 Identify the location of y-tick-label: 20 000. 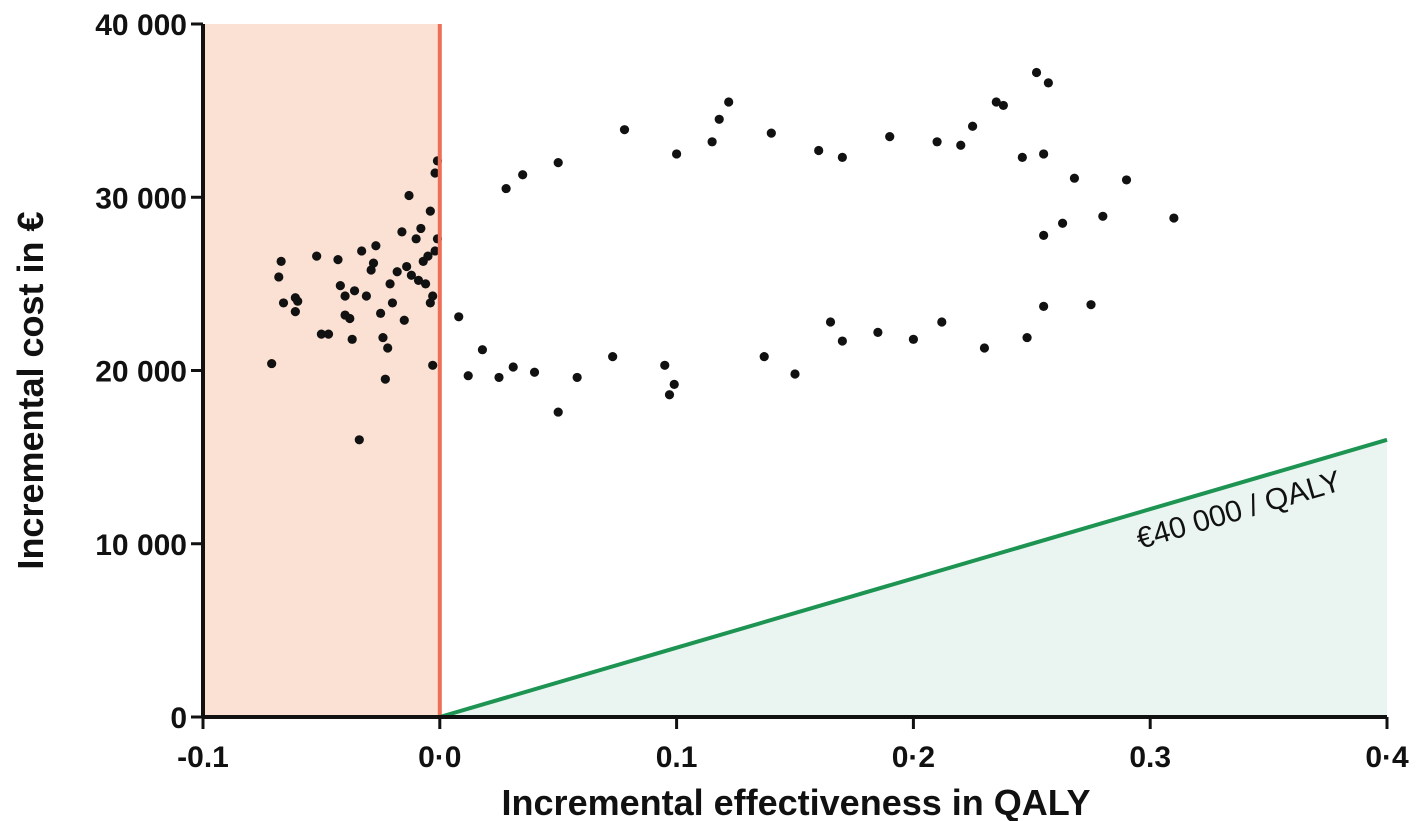
(141, 372).